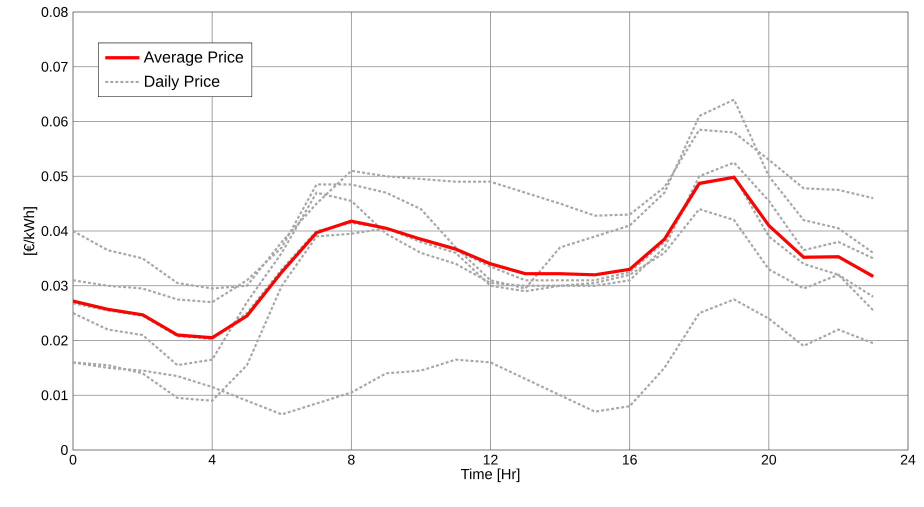  I want to click on x-tick-label: 0, so click(73, 459).